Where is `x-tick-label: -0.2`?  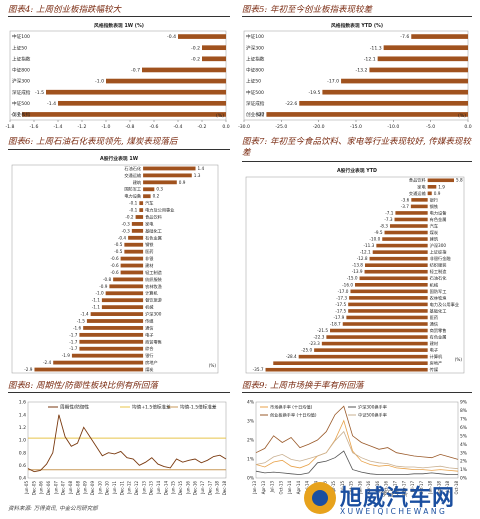 x-tick-label: -0.2 is located at coordinates (202, 127).